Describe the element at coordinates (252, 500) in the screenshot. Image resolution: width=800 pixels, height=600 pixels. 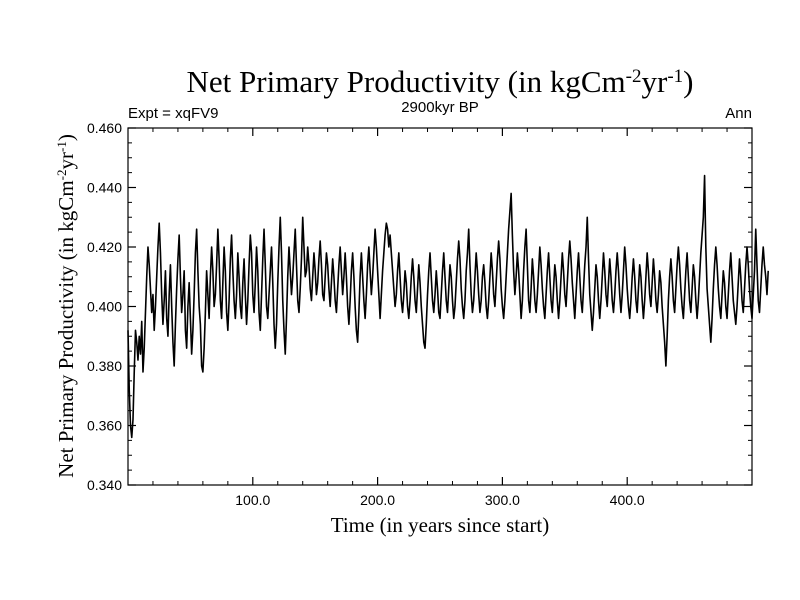
I see `x-tick-label: 100.0` at that location.